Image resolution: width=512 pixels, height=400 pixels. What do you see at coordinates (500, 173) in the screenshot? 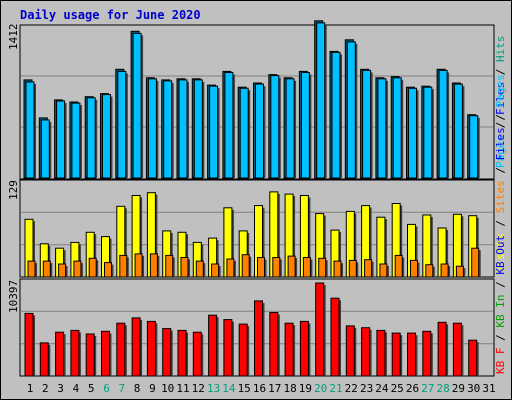
I see `legend: Visits / Sites / Files / Pages` at bounding box center [500, 173].